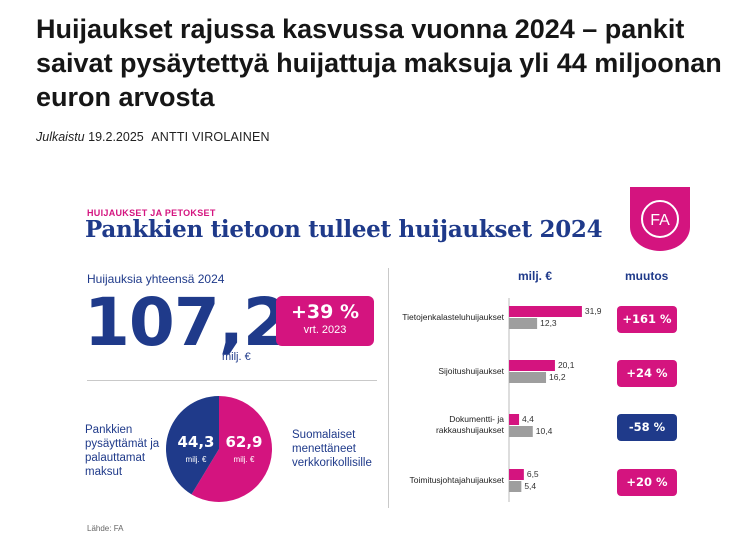 The image size is (750, 540). What do you see at coordinates (453, 317) in the screenshot?
I see `bar-category-label: Tietojenkalasteluhuijaukset` at bounding box center [453, 317].